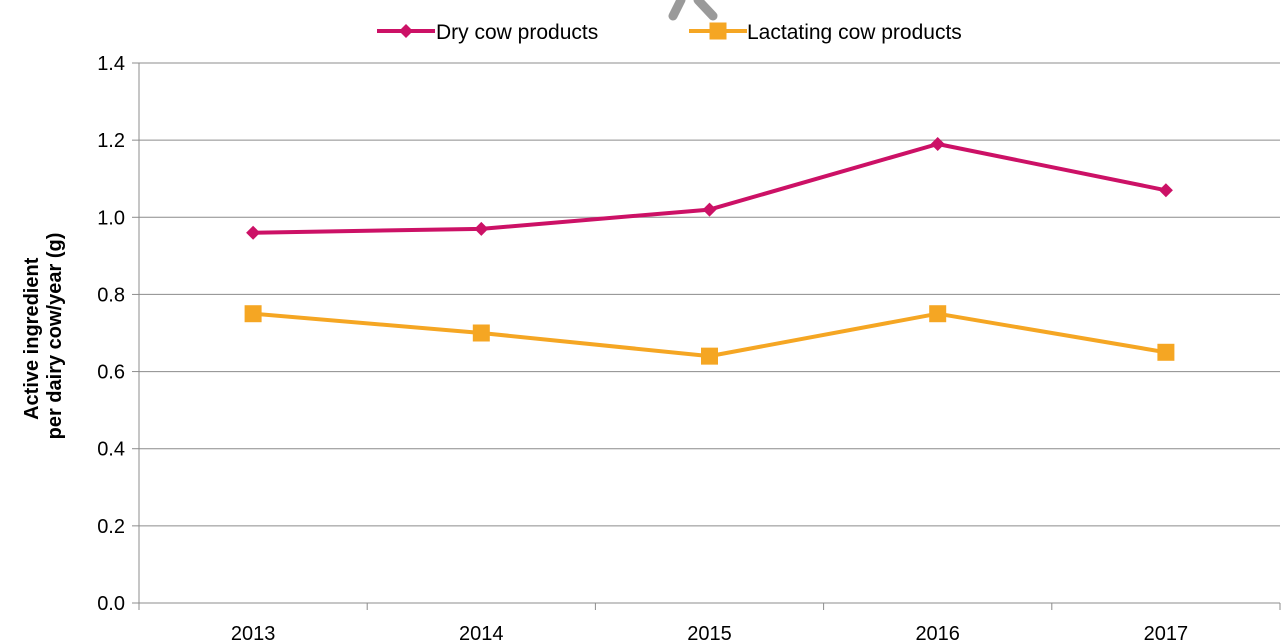 The height and width of the screenshot is (644, 1287). Describe the element at coordinates (111, 334) in the screenshot. I see `y-tick-labels: 0.0 0.2 0.4 0.6 0.8 1.0 1.2 1.4` at that location.